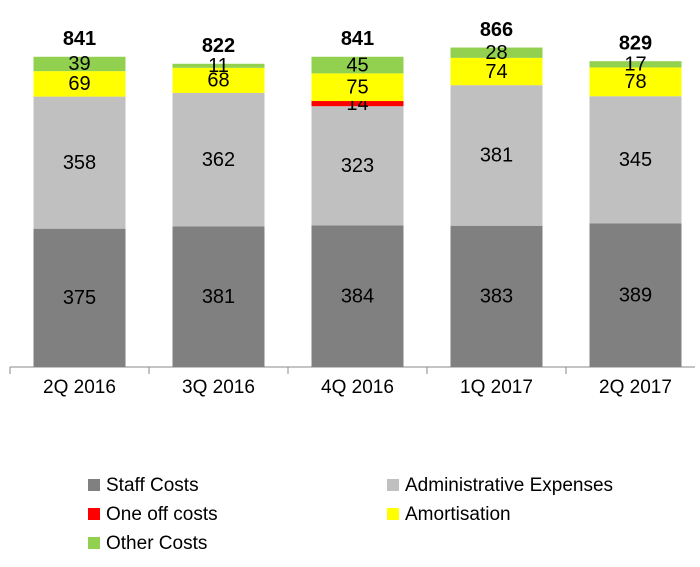 This screenshot has height=567, width=700. I want to click on data-label: 323, so click(357, 166).